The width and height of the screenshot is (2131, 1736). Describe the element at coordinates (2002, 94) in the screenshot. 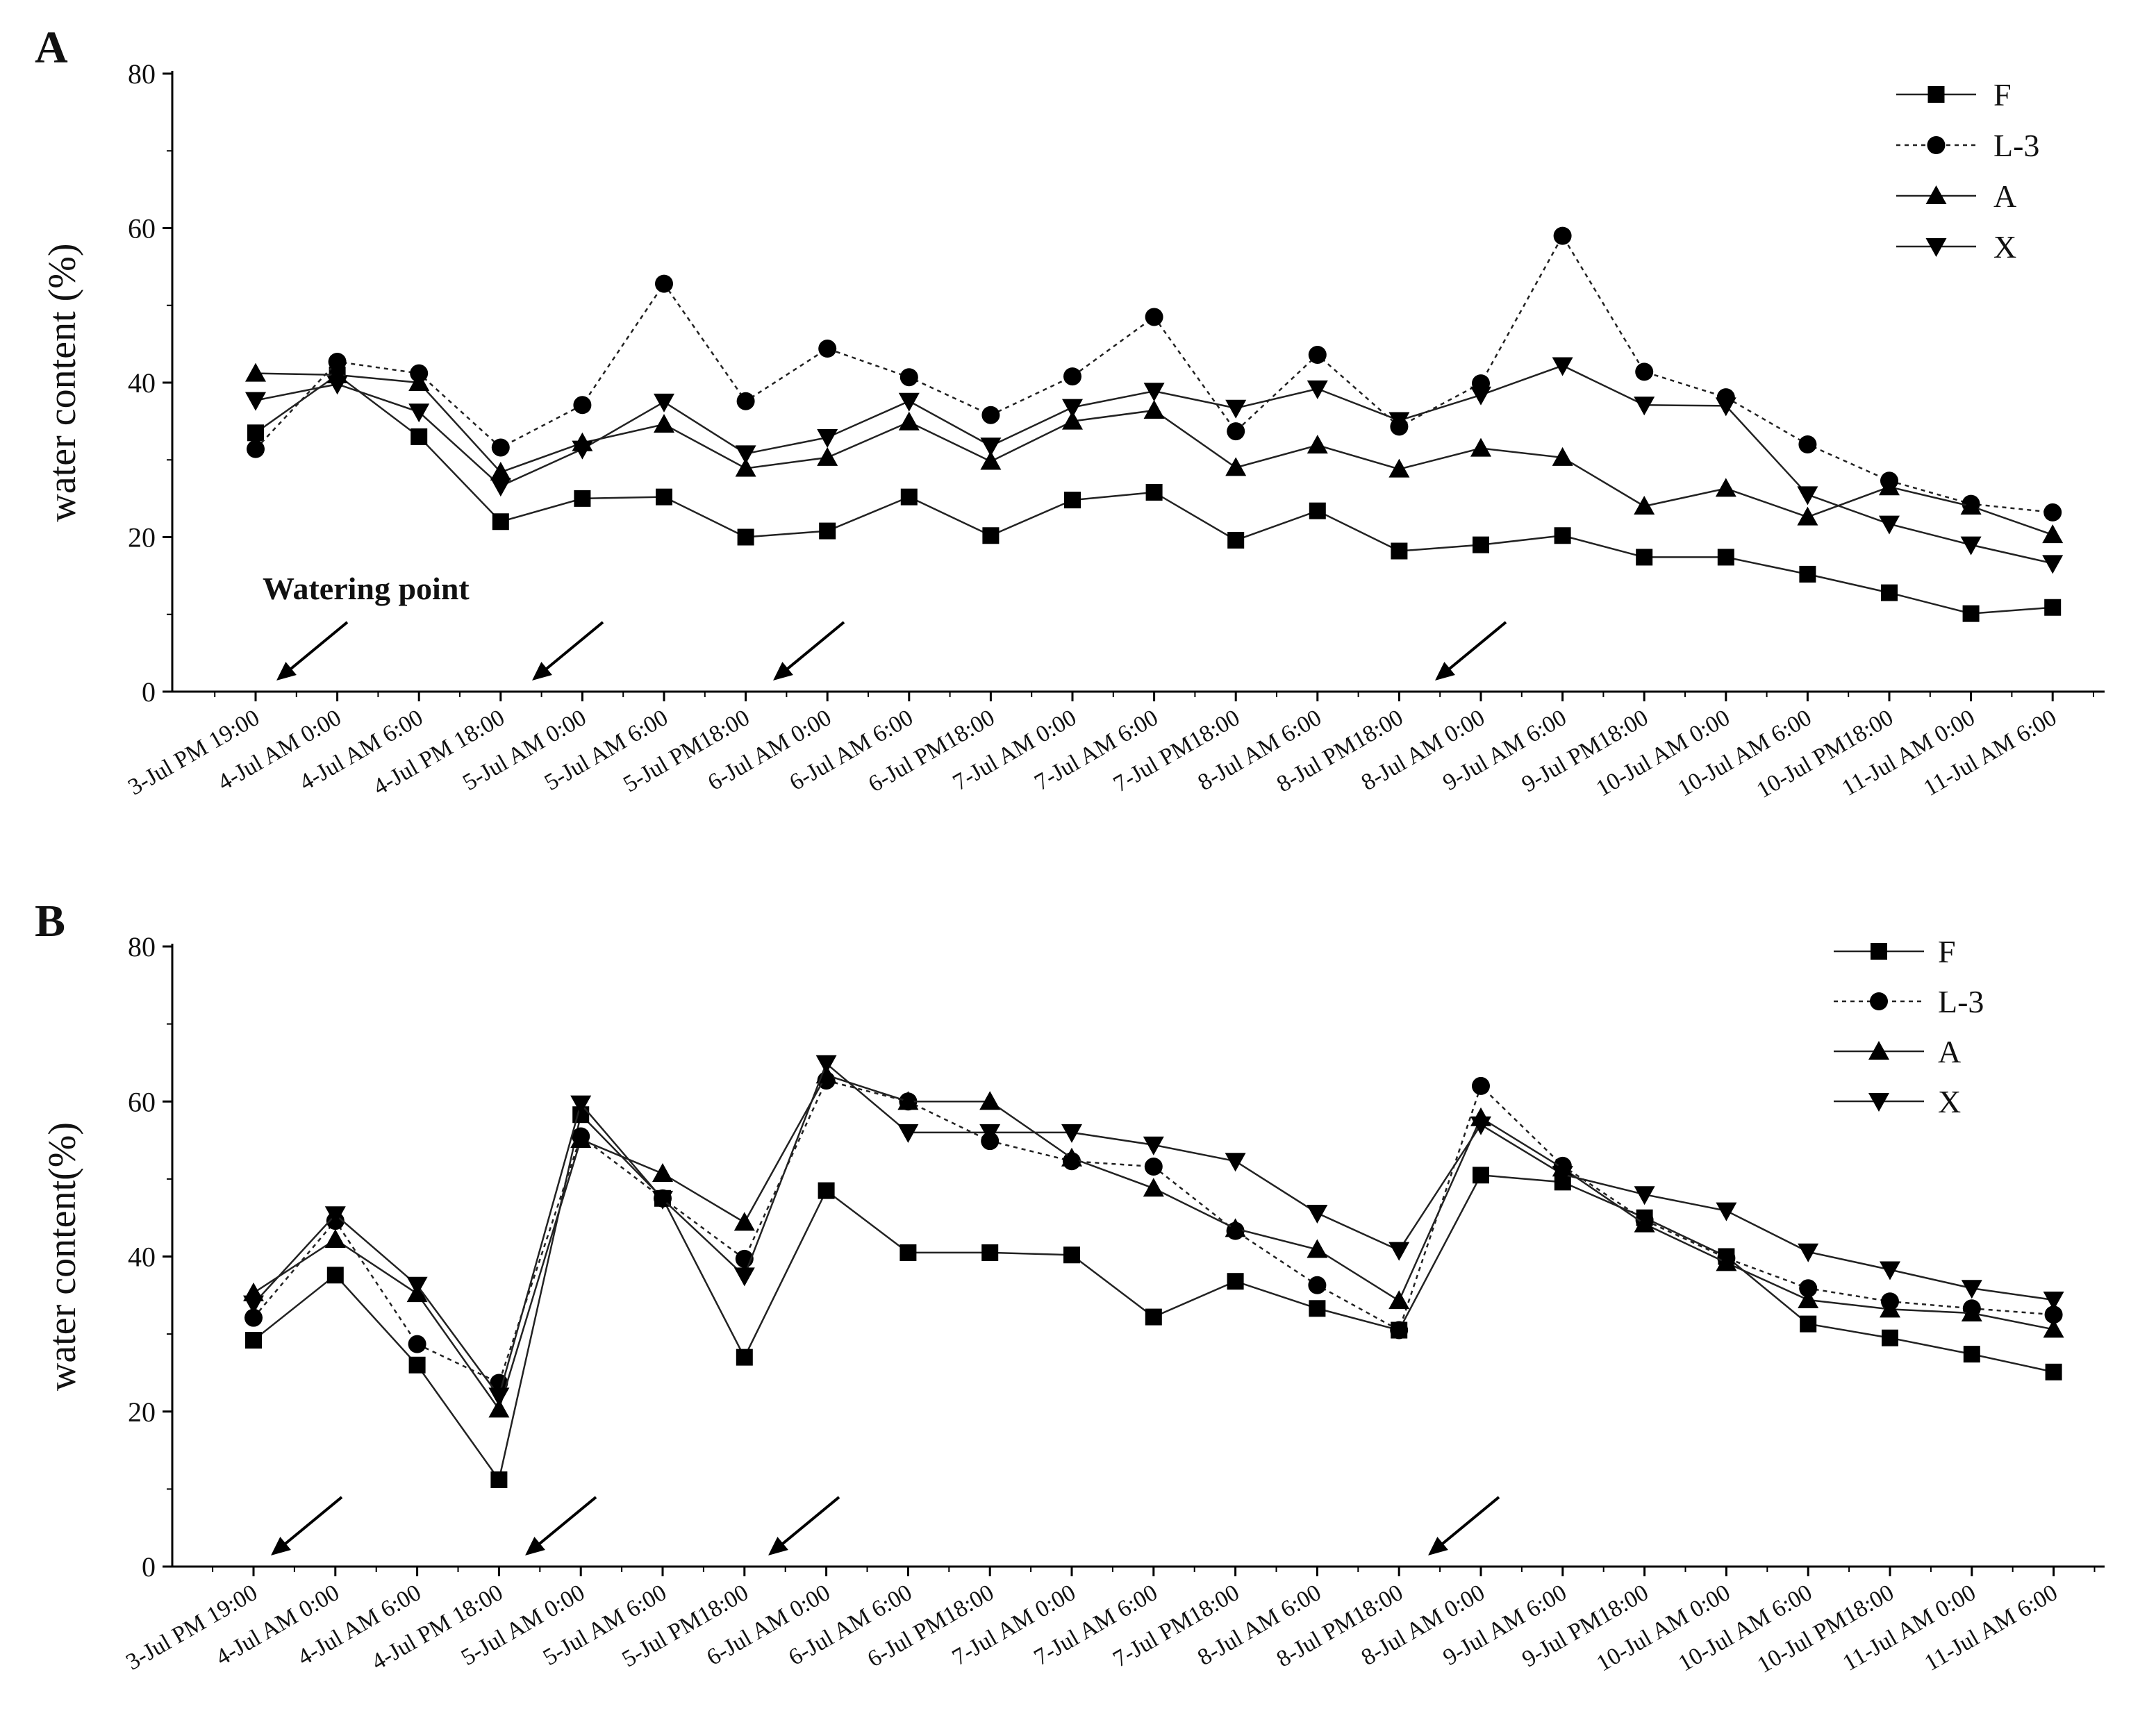

I see `legend-label-f: F` at that location.